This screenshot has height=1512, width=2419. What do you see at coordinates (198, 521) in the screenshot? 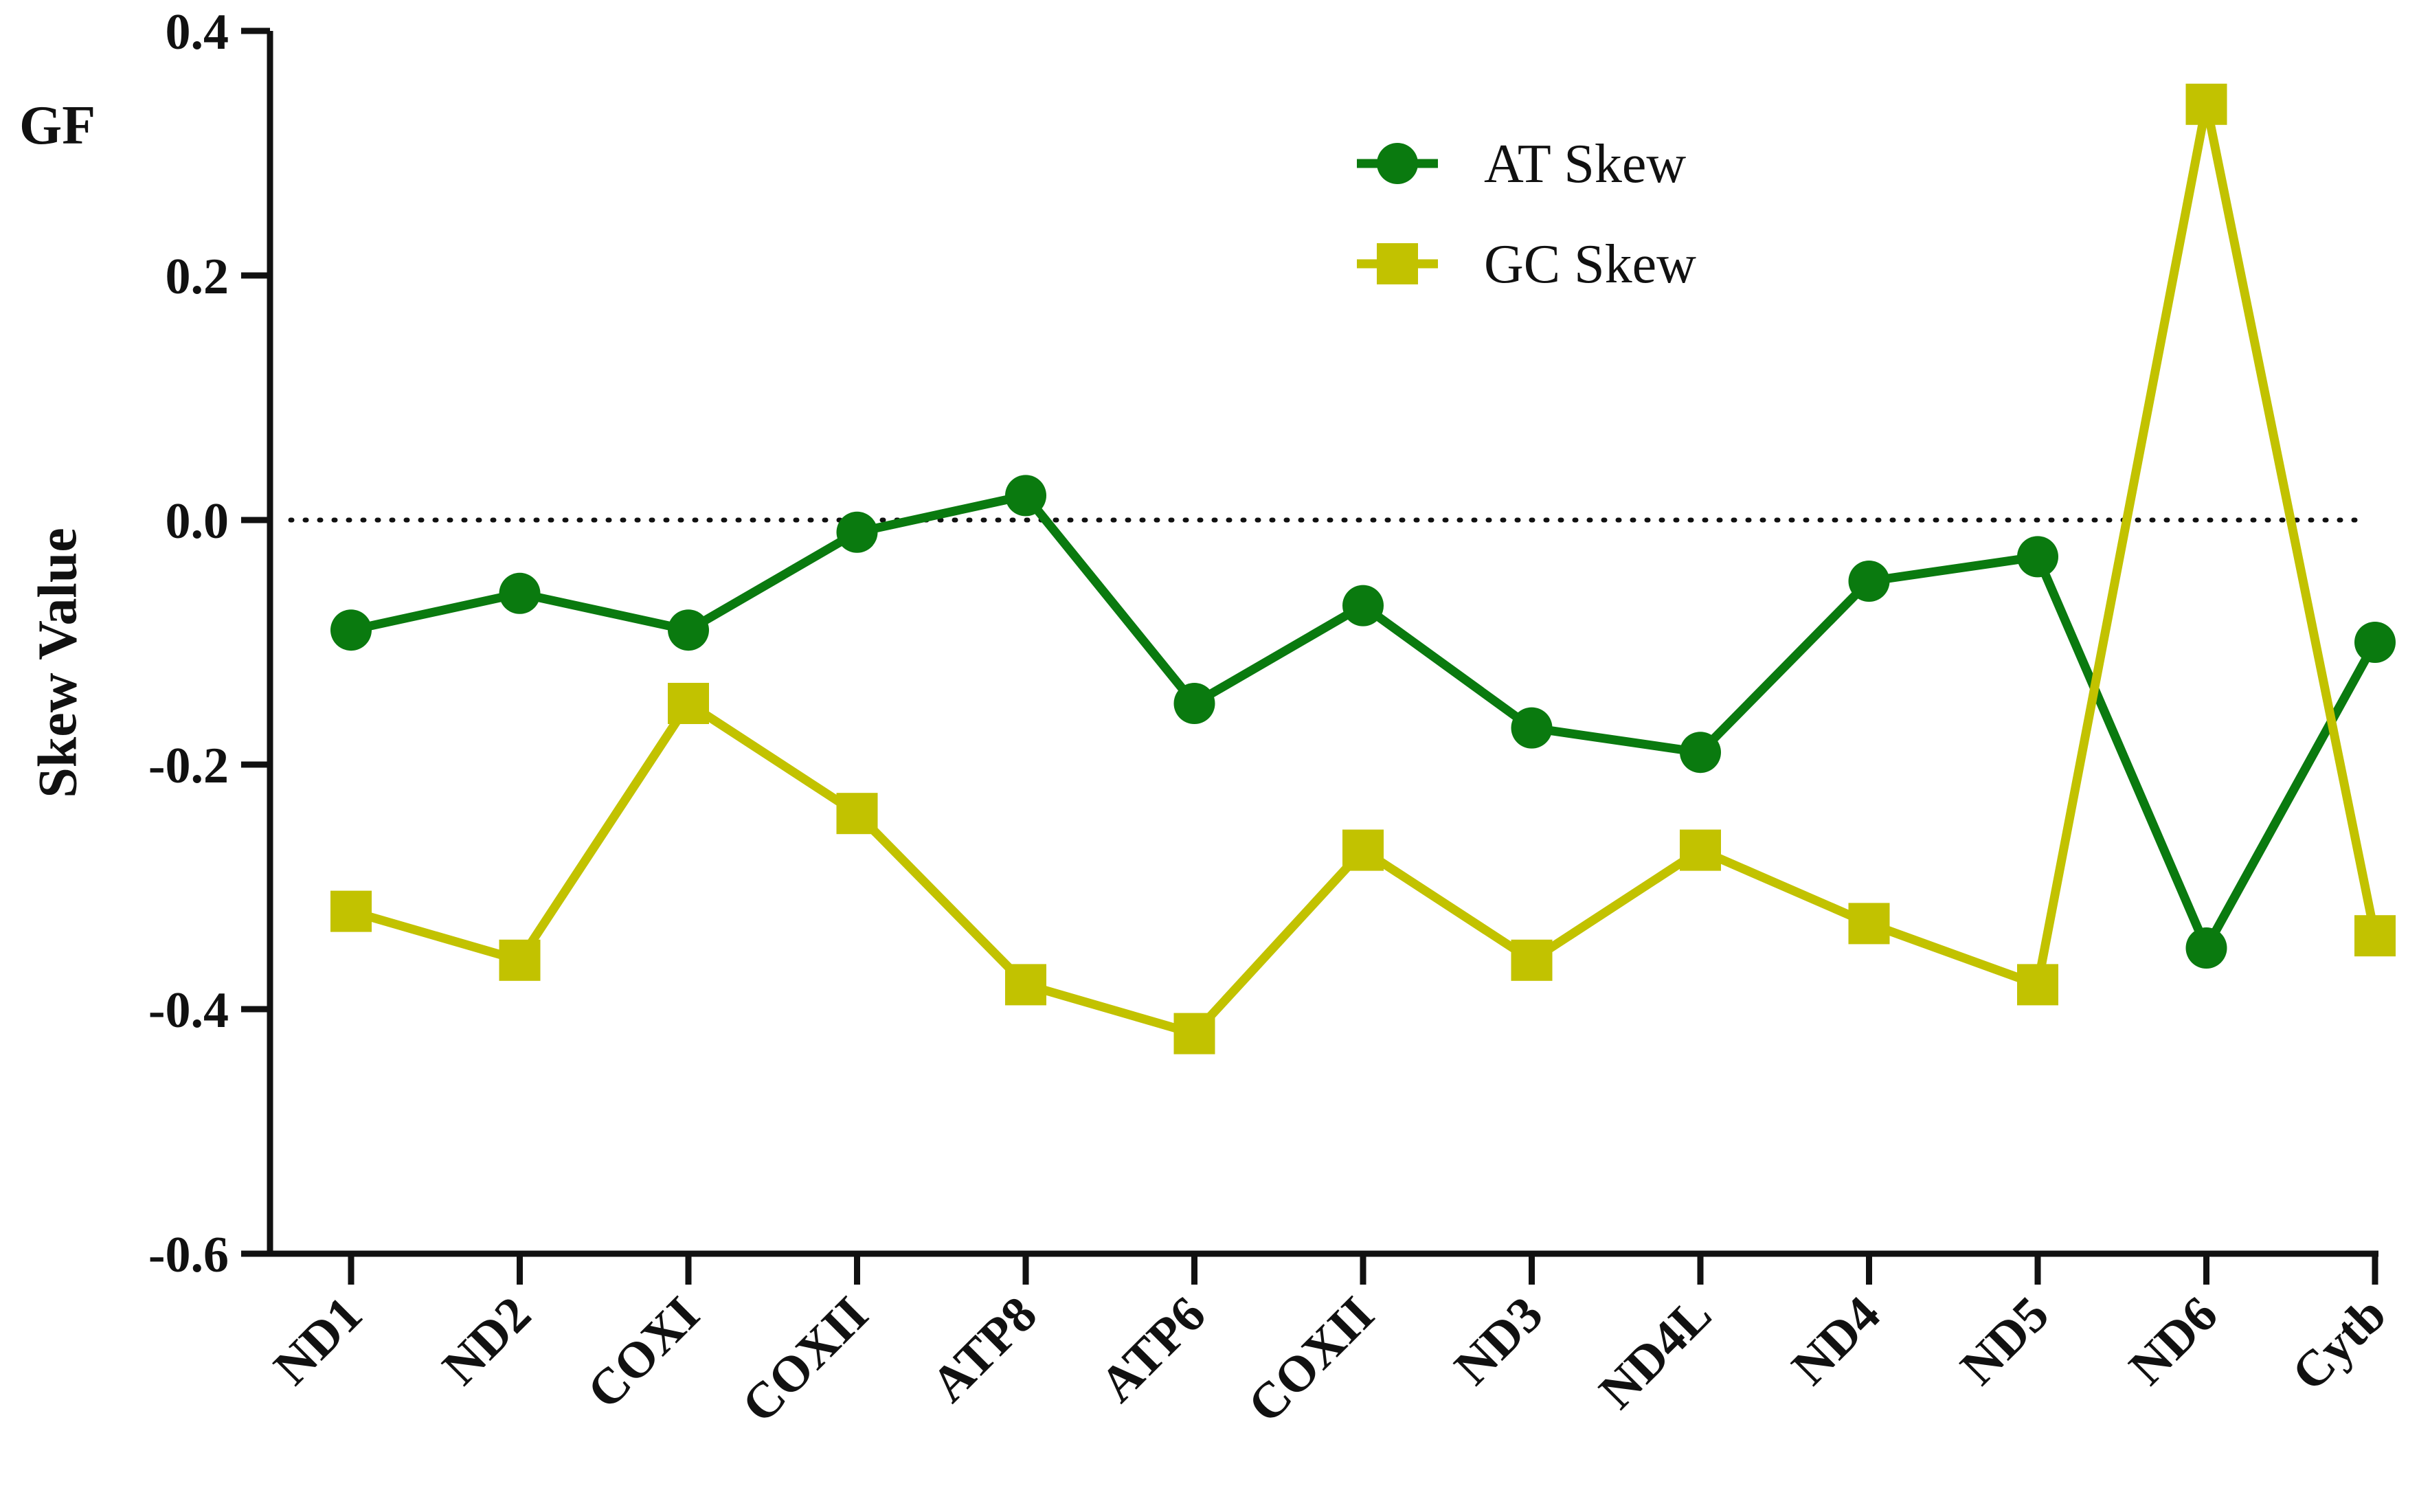
I see `y-tick-label: 0.0` at bounding box center [198, 521].